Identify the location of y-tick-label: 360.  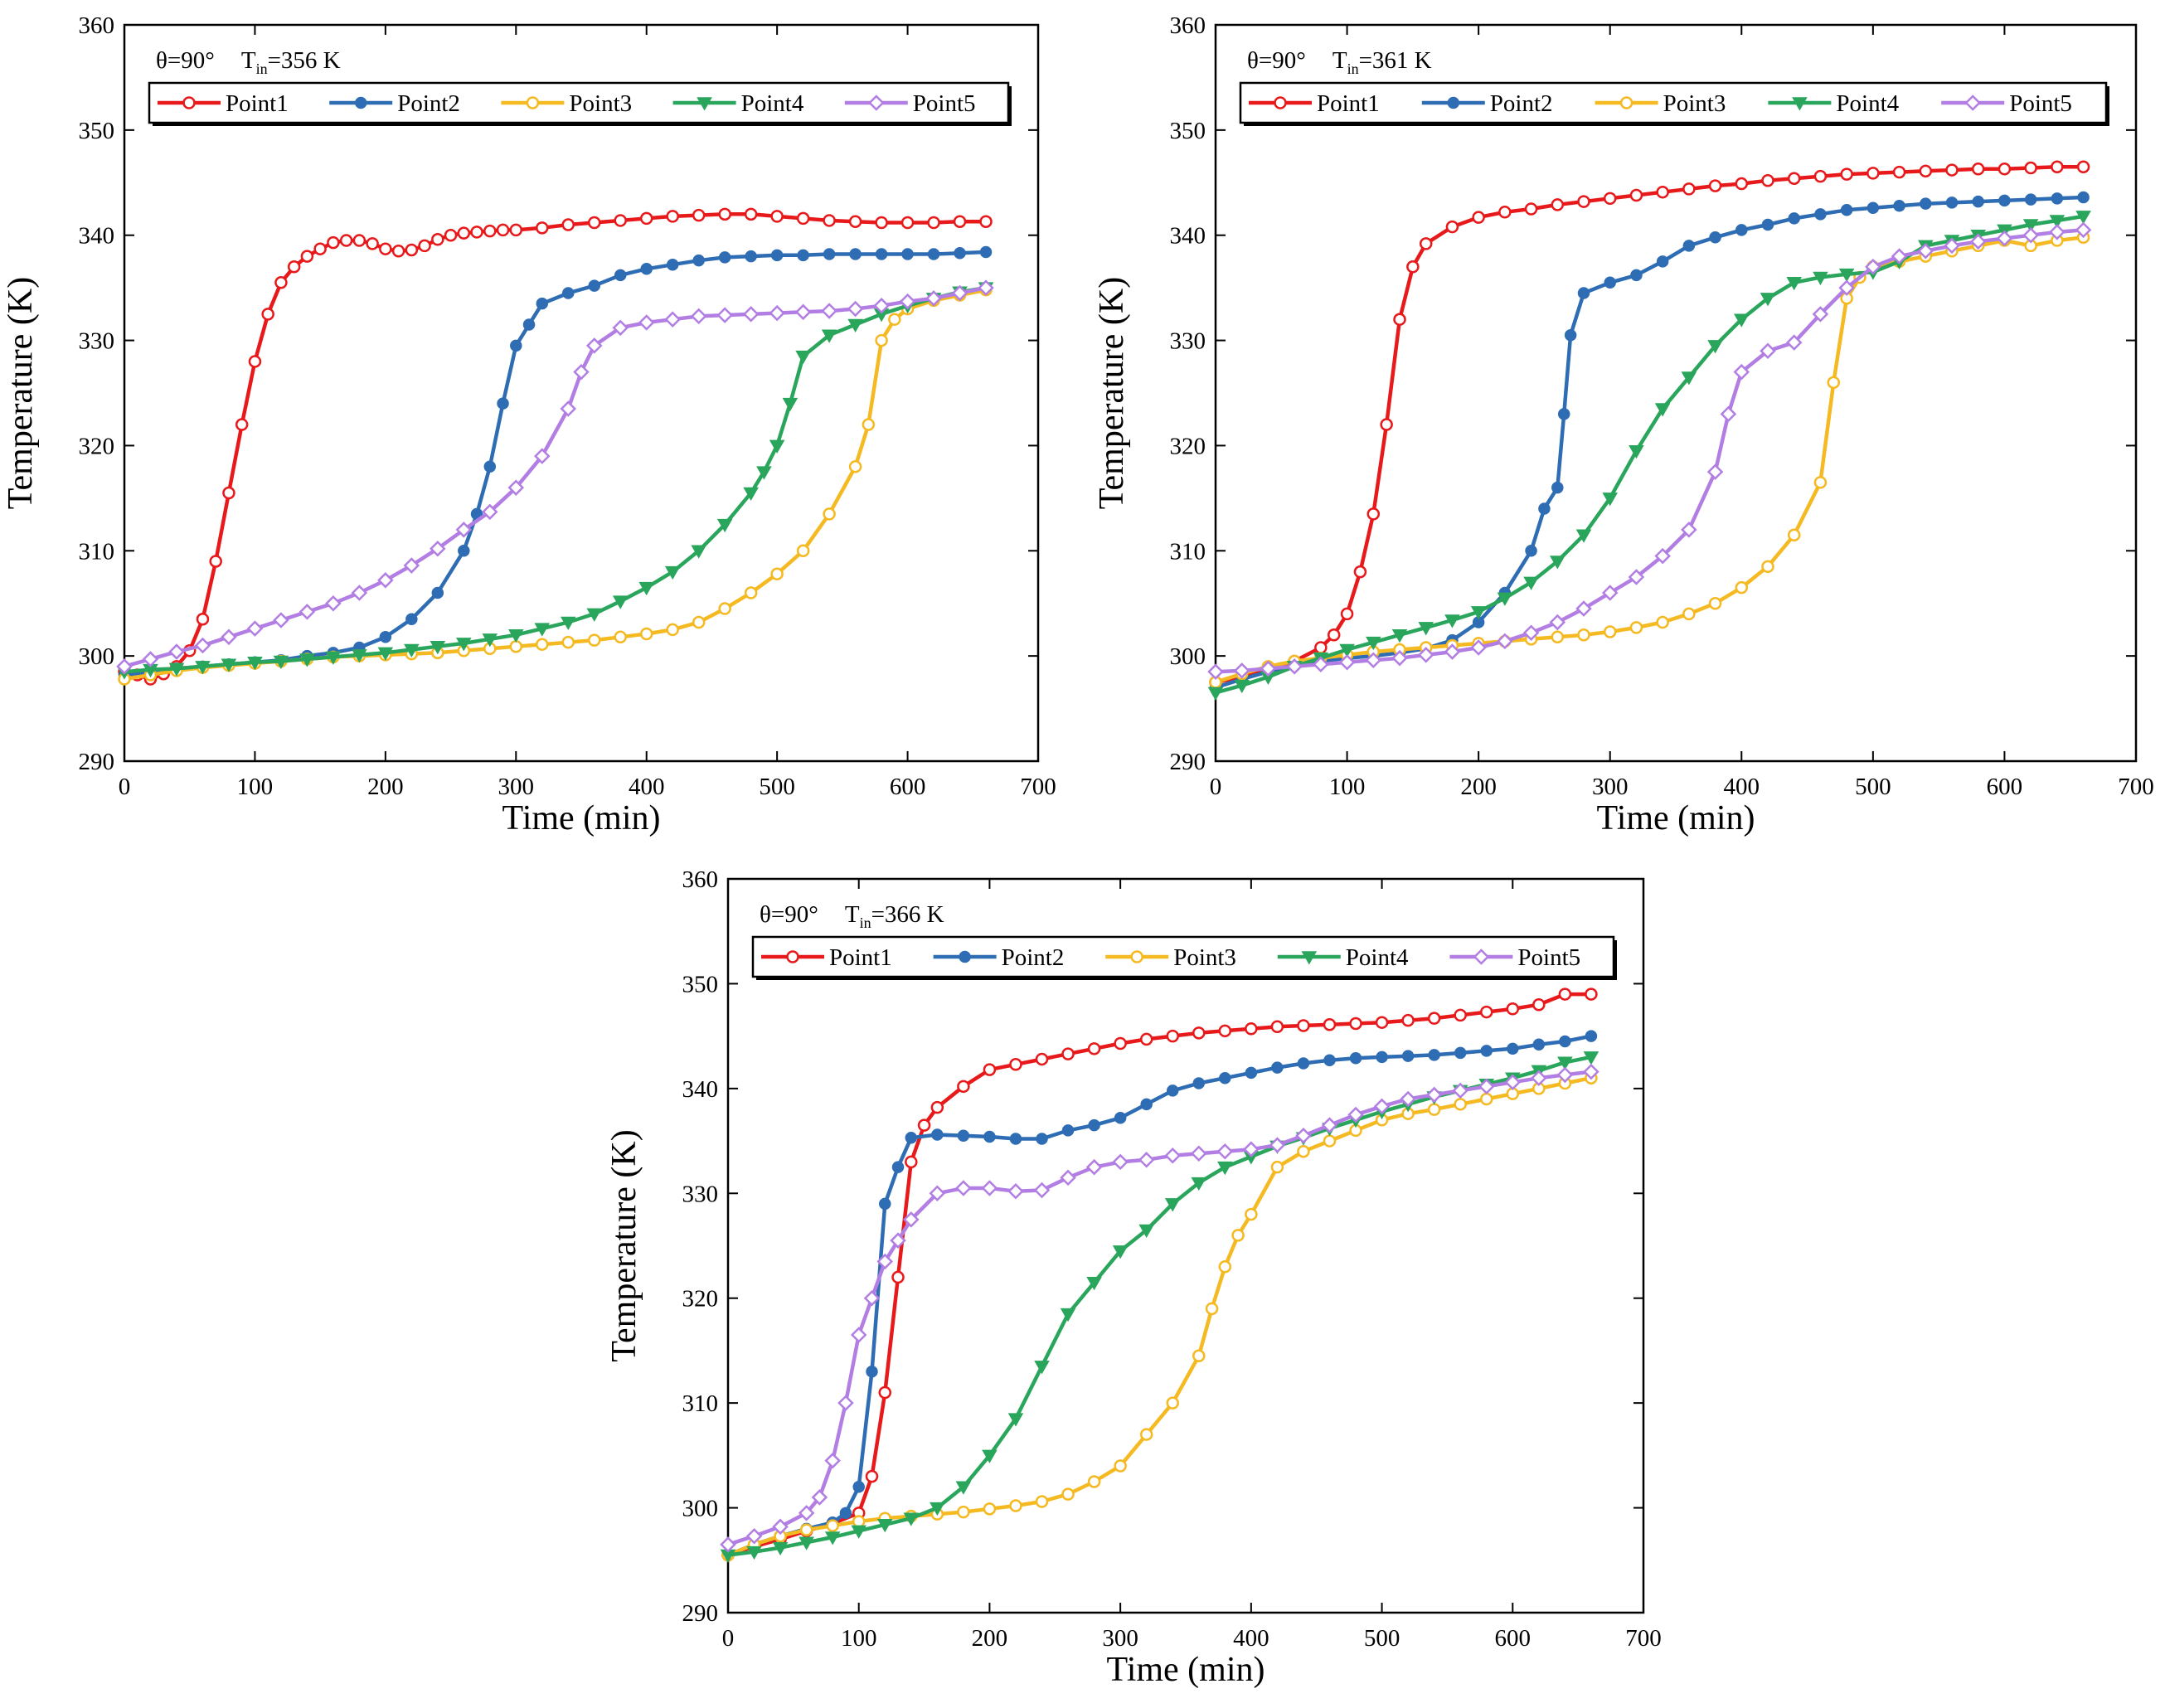
(97, 25).